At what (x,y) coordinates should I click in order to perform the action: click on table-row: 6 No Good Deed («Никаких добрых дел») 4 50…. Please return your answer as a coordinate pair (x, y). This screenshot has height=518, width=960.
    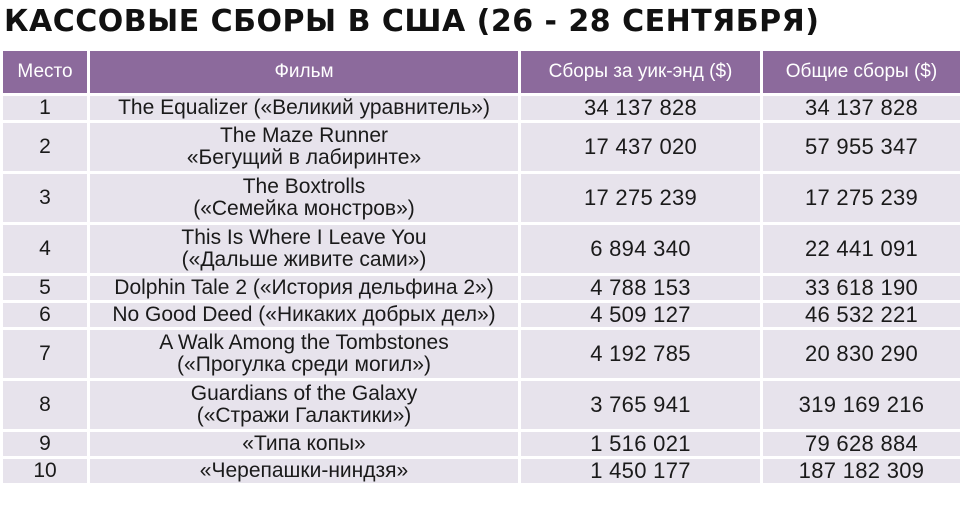
    Looking at the image, I should click on (481, 315).